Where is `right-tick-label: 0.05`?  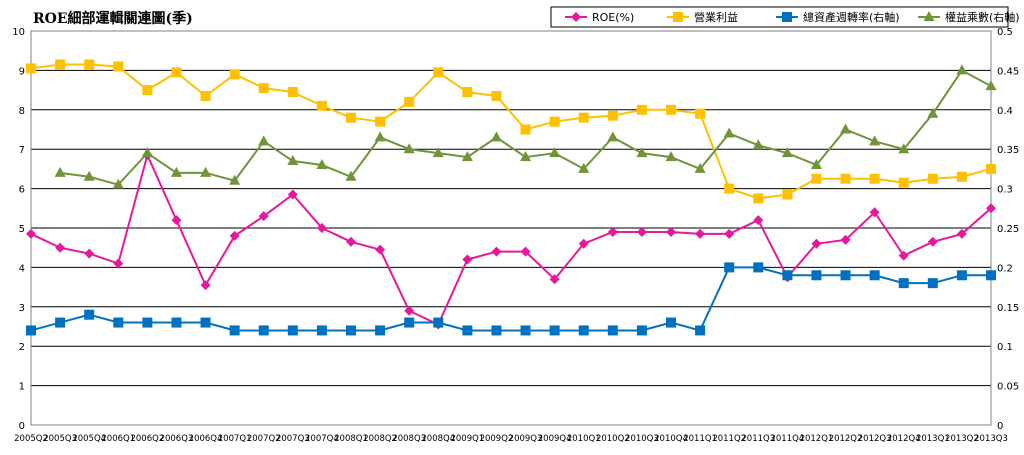
right-tick-label: 0.05 is located at coordinates (1008, 387).